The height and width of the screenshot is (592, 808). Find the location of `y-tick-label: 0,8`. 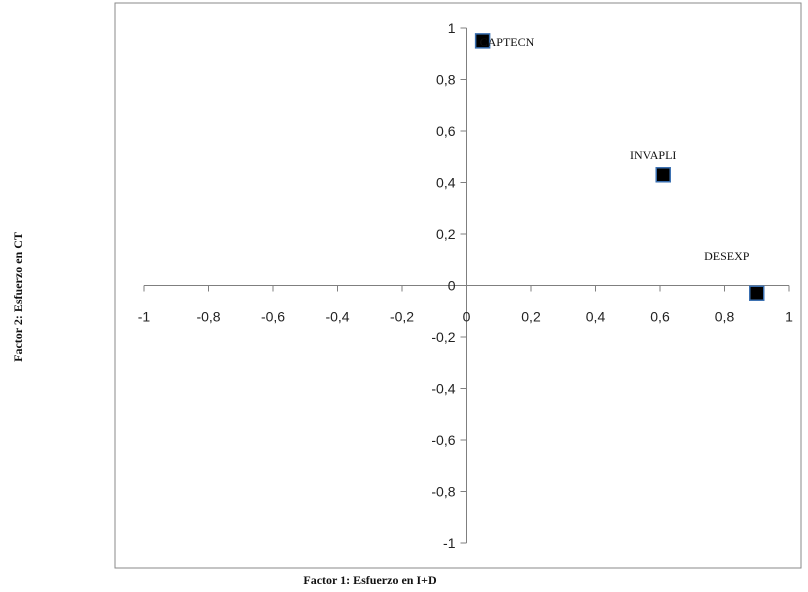

y-tick-label: 0,8 is located at coordinates (446, 80).